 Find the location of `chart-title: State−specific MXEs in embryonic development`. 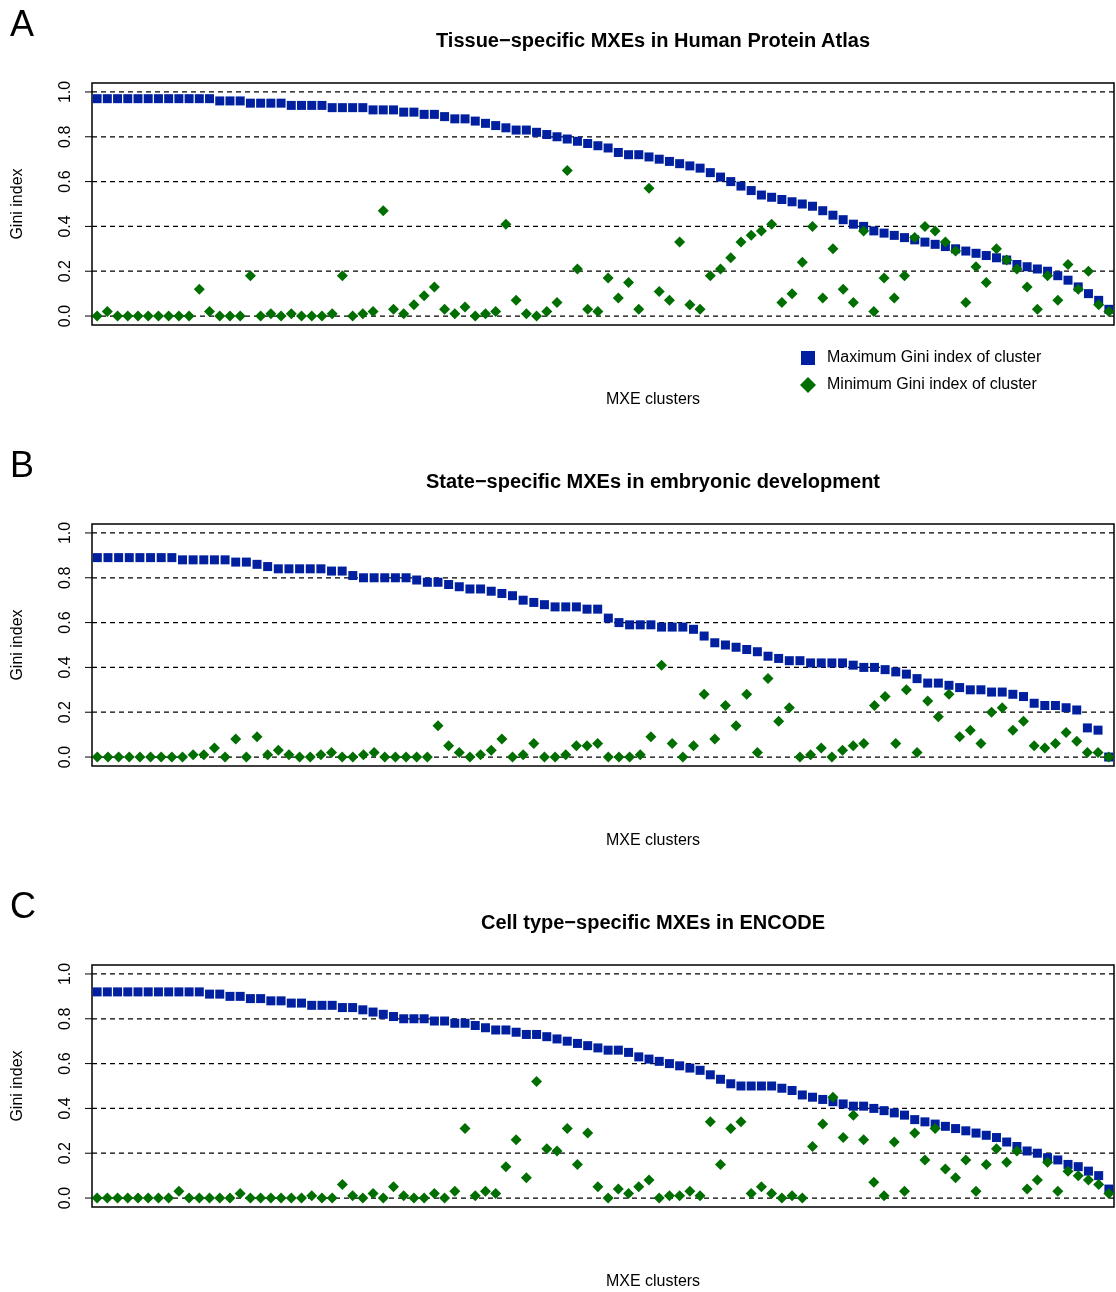

chart-title: State−specific MXEs in embryonic development is located at coordinates (653, 481).